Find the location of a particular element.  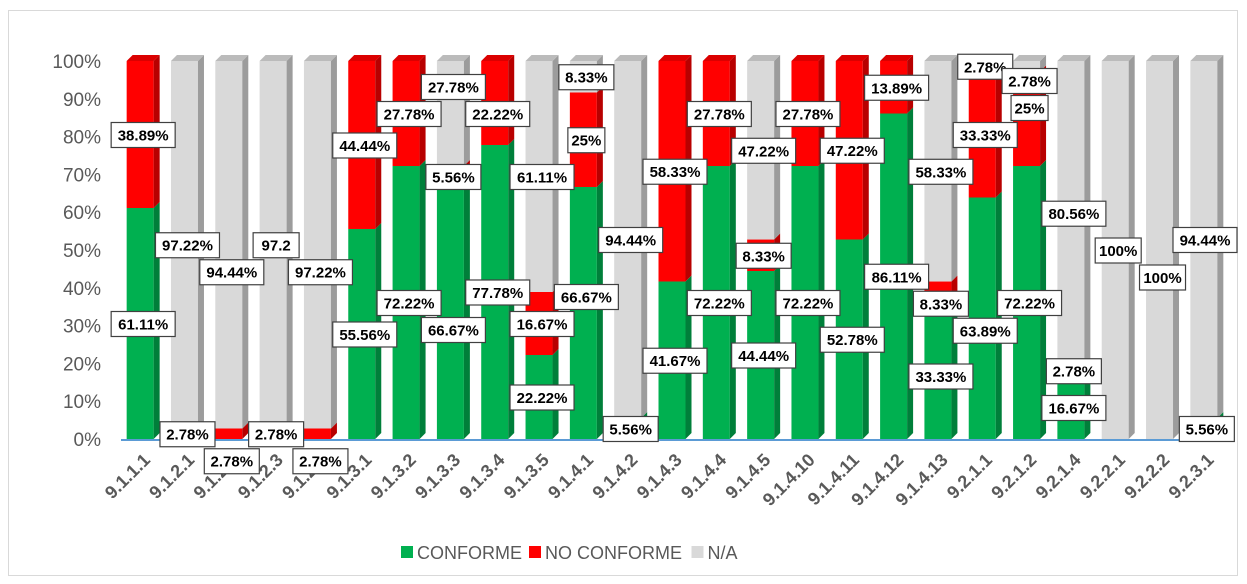

x-tick-label: 9.1.3.5 is located at coordinates (526, 476).